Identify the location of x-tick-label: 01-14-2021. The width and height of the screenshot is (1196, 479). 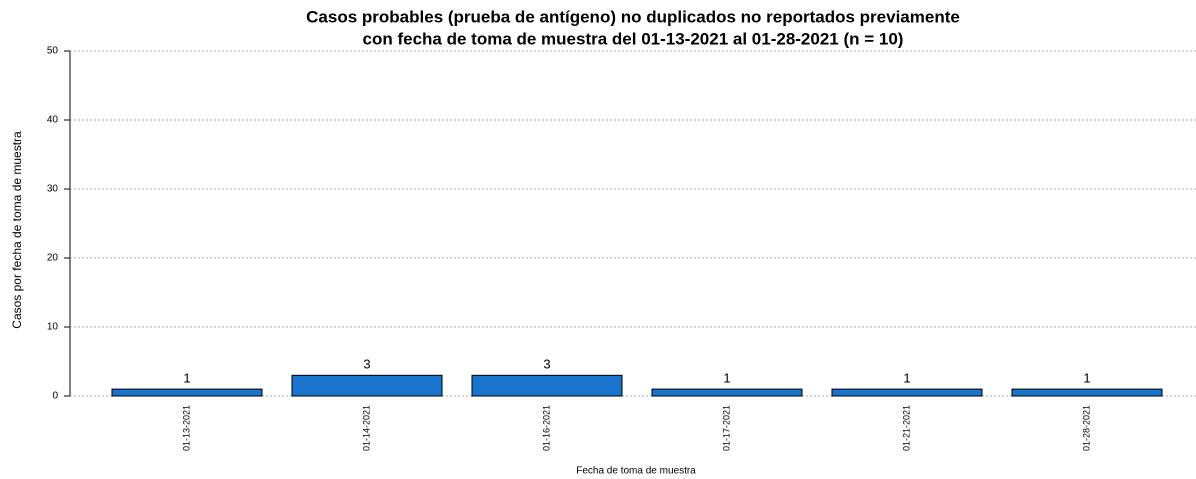
(366, 428).